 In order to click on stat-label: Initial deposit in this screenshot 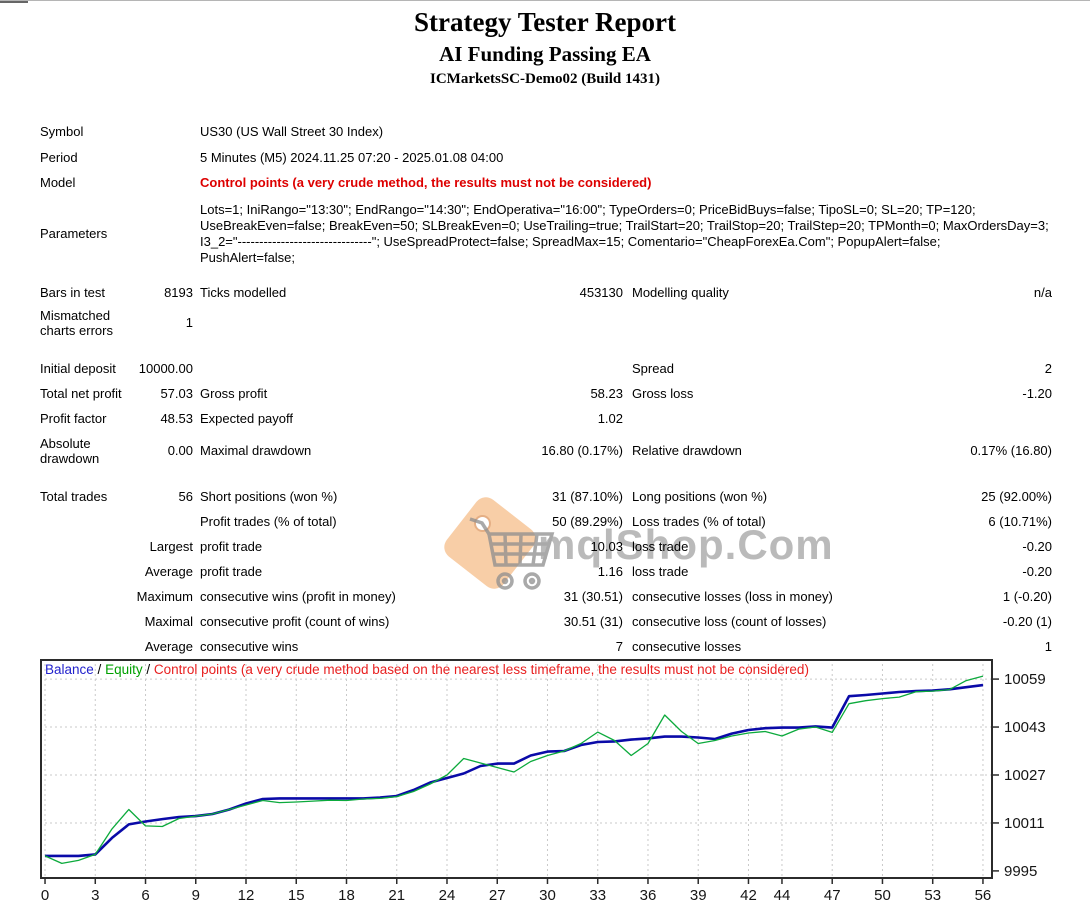, I will do `click(78, 368)`.